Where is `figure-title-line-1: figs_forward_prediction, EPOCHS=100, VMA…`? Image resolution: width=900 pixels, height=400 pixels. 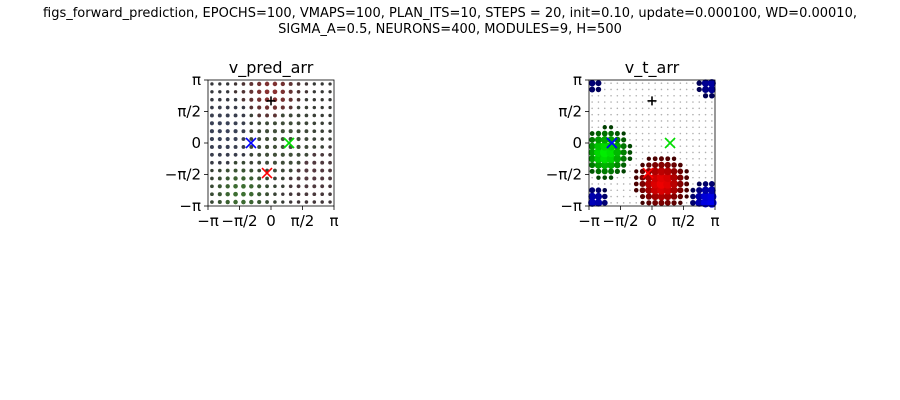
figure-title-line-1: figs_forward_prediction, EPOCHS=100, VMA… is located at coordinates (450, 13).